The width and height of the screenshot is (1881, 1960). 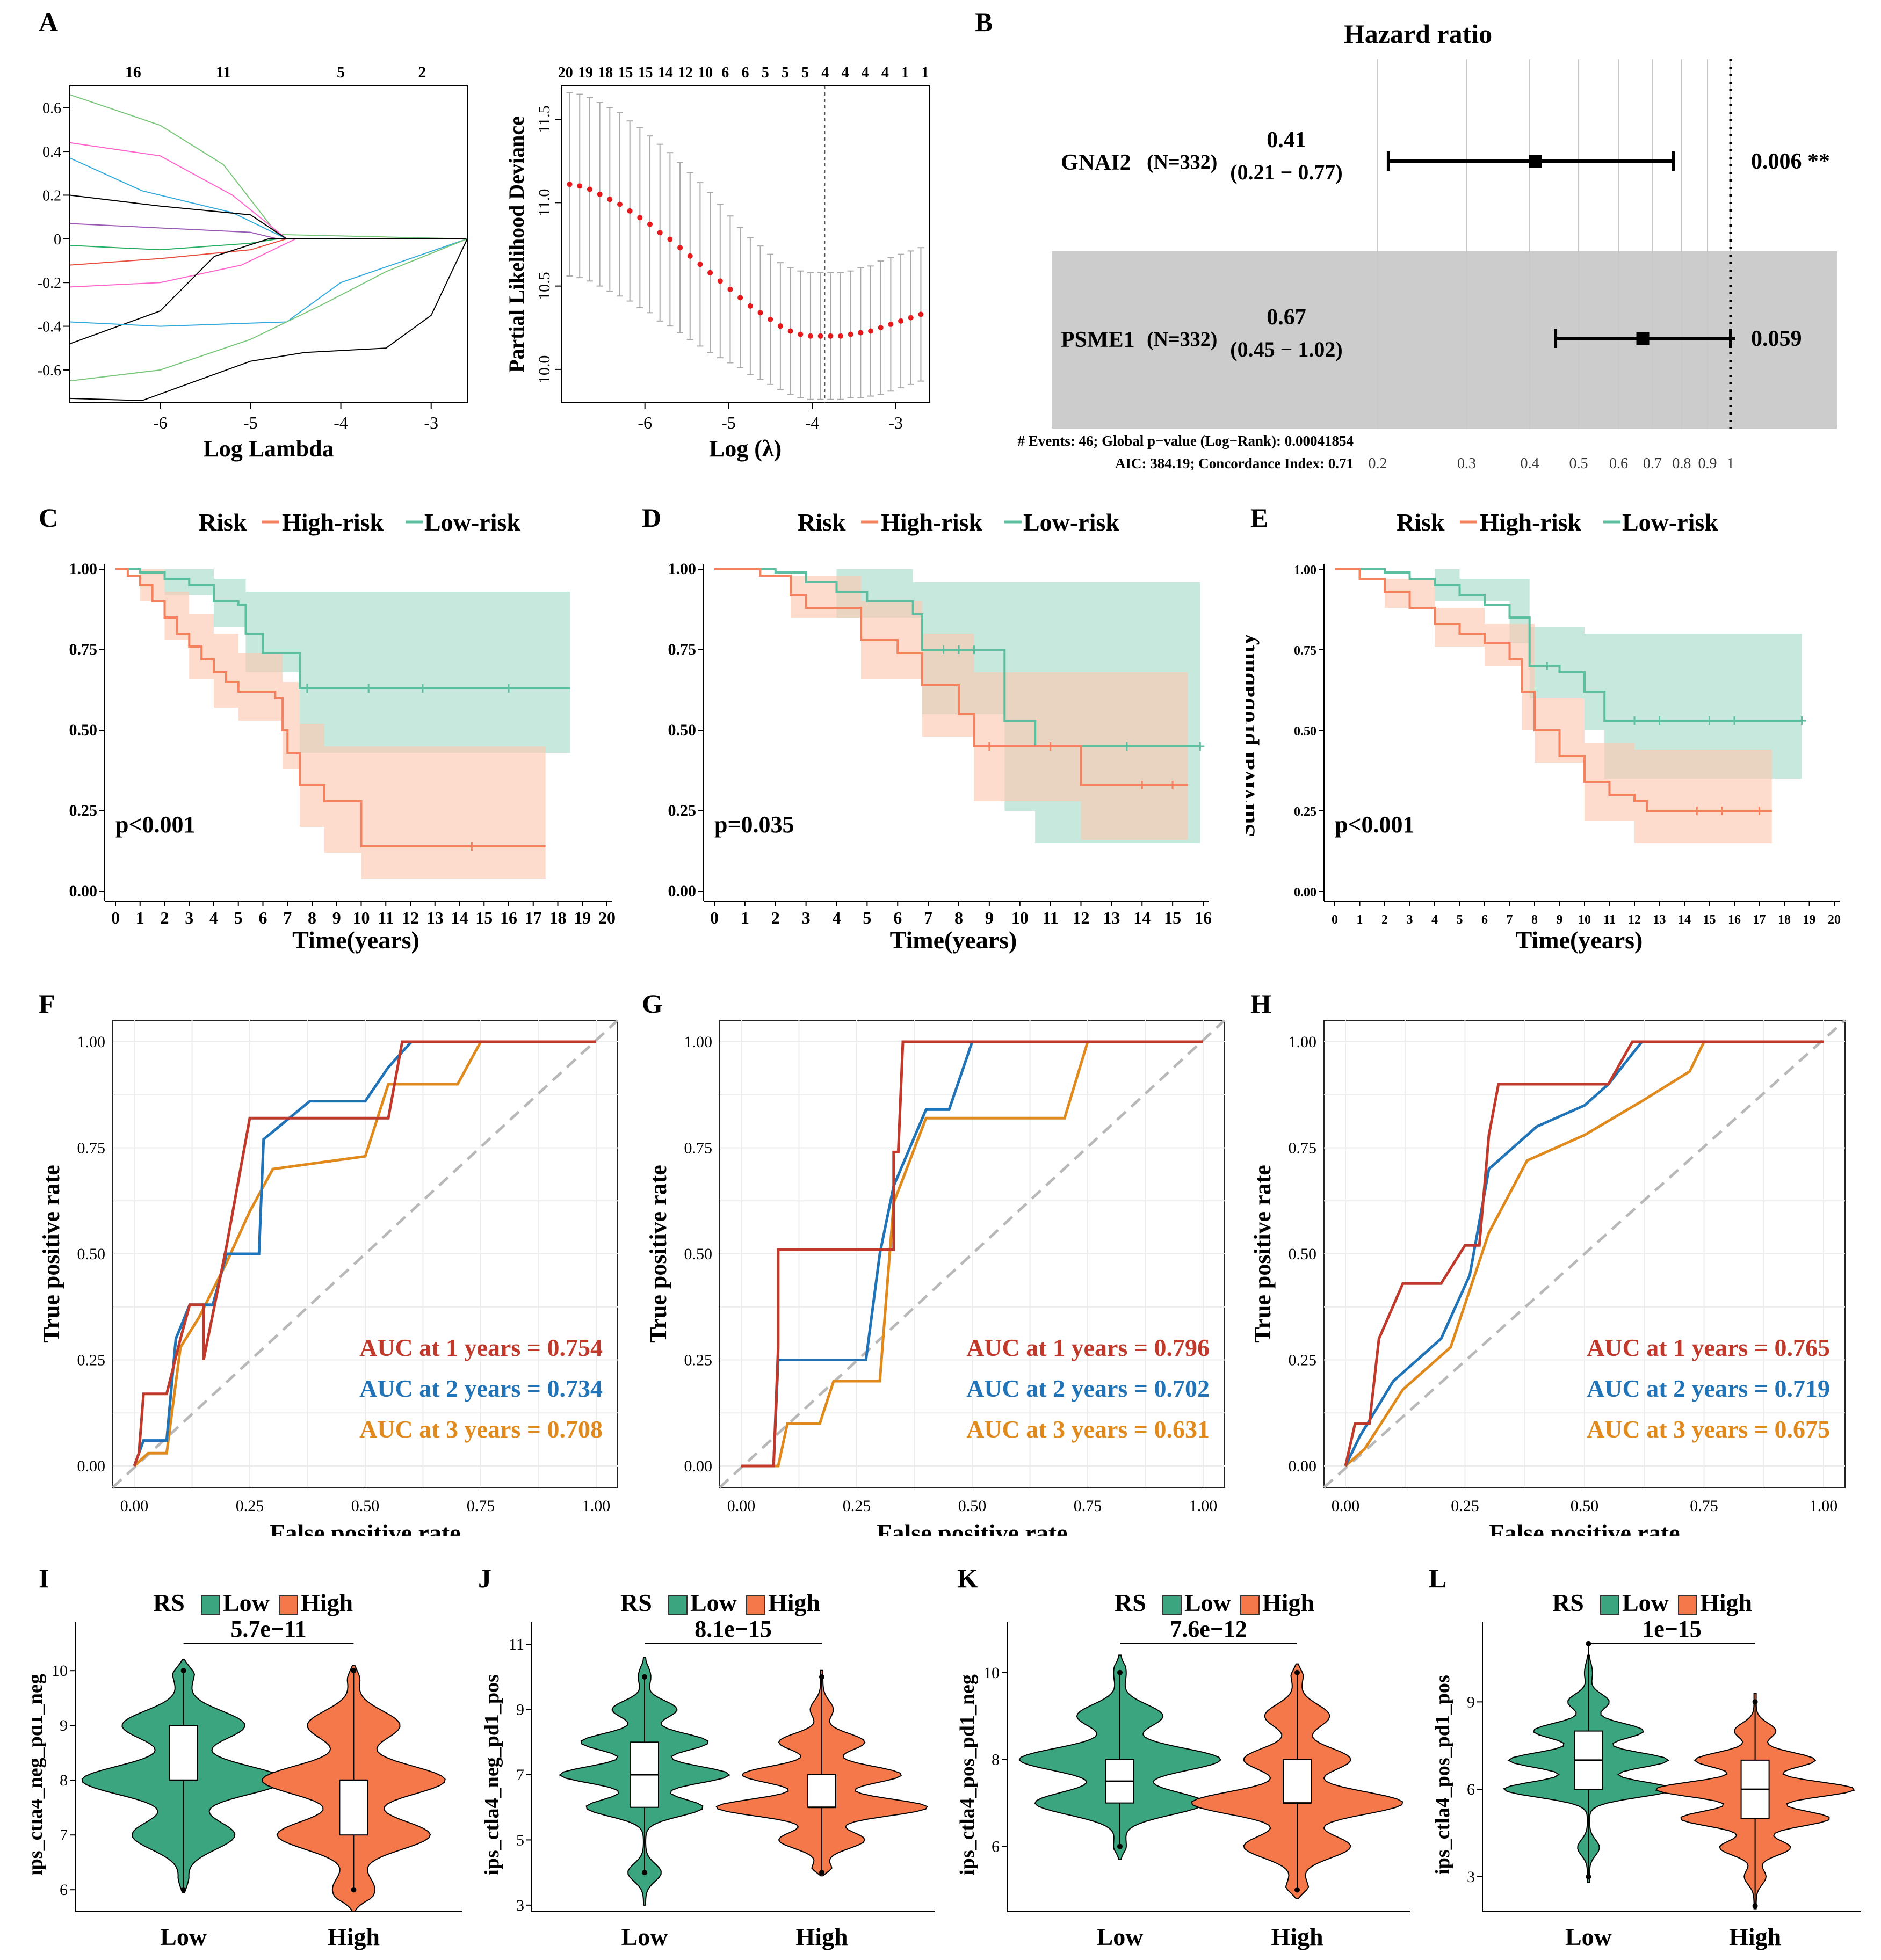 What do you see at coordinates (268, 448) in the screenshot?
I see `x-axis-label: Log Lambda` at bounding box center [268, 448].